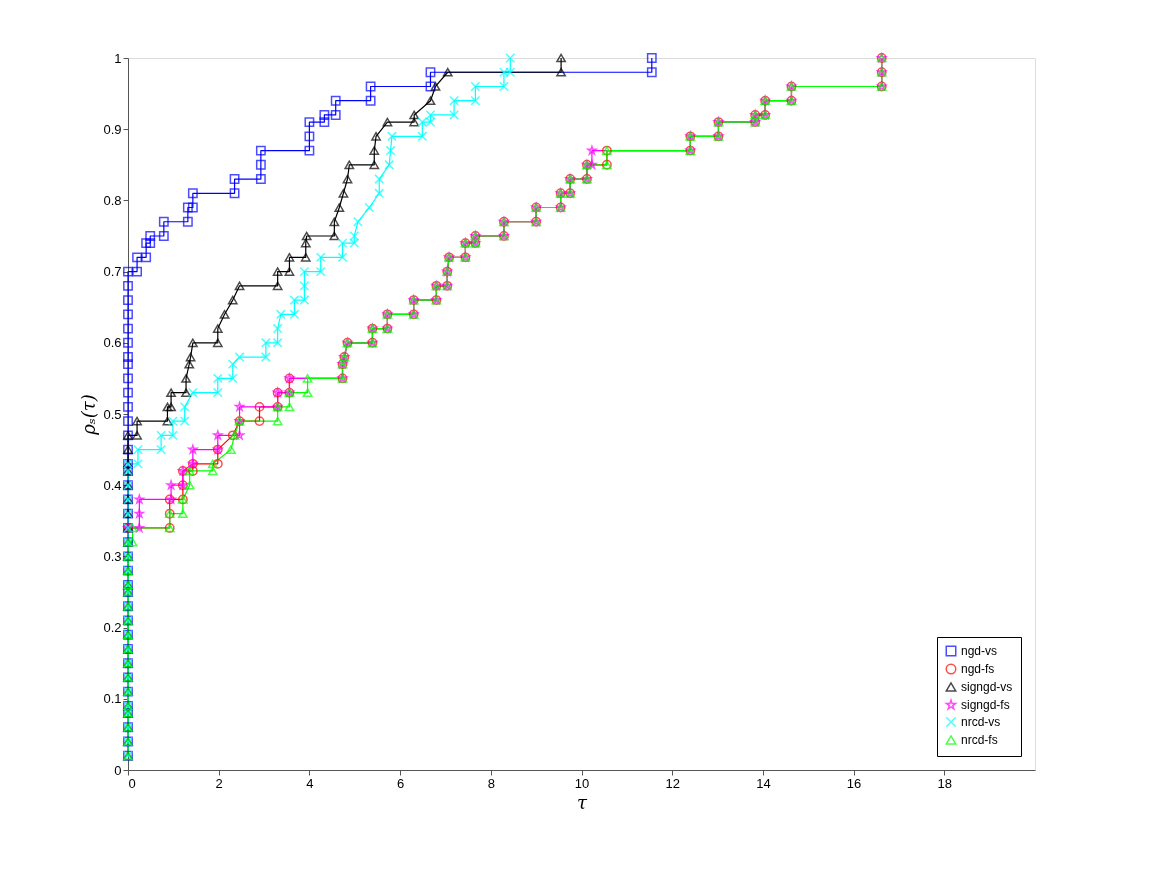  I want to click on y-tick-label: 0.9, so click(112, 129).